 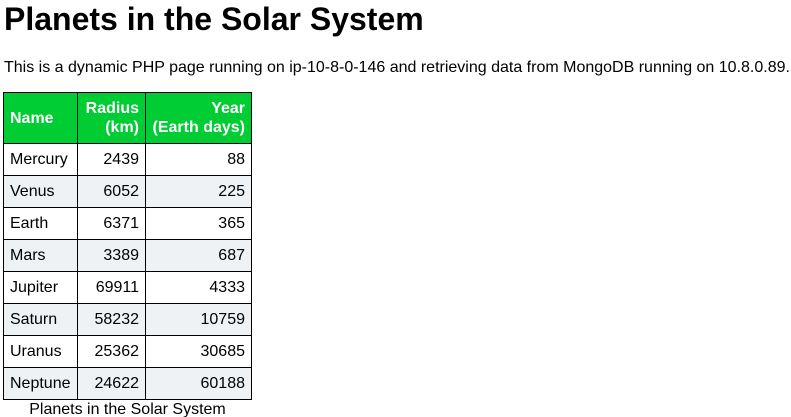 I want to click on table-header-row: Name Radius (km) Year (Earth days), so click(x=127, y=118).